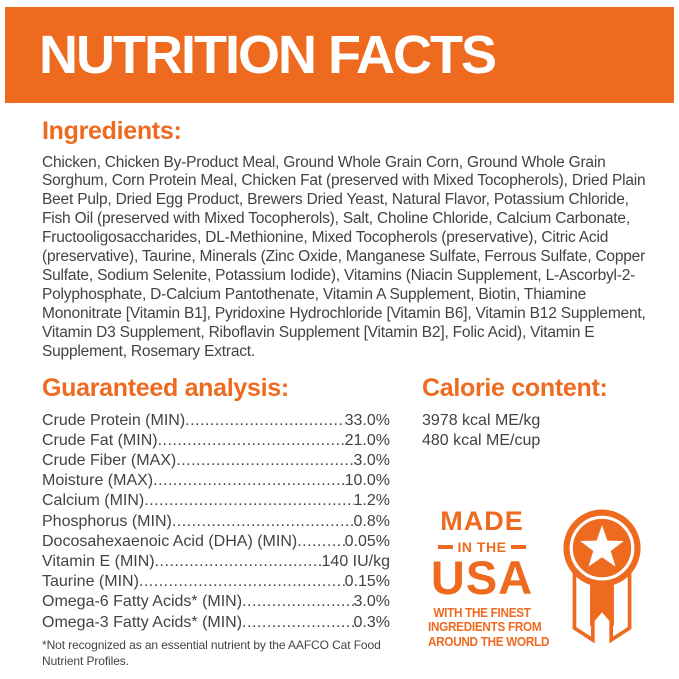  What do you see at coordinates (109, 460) in the screenshot?
I see `analysis-label: Crude Fiber (MAX)` at bounding box center [109, 460].